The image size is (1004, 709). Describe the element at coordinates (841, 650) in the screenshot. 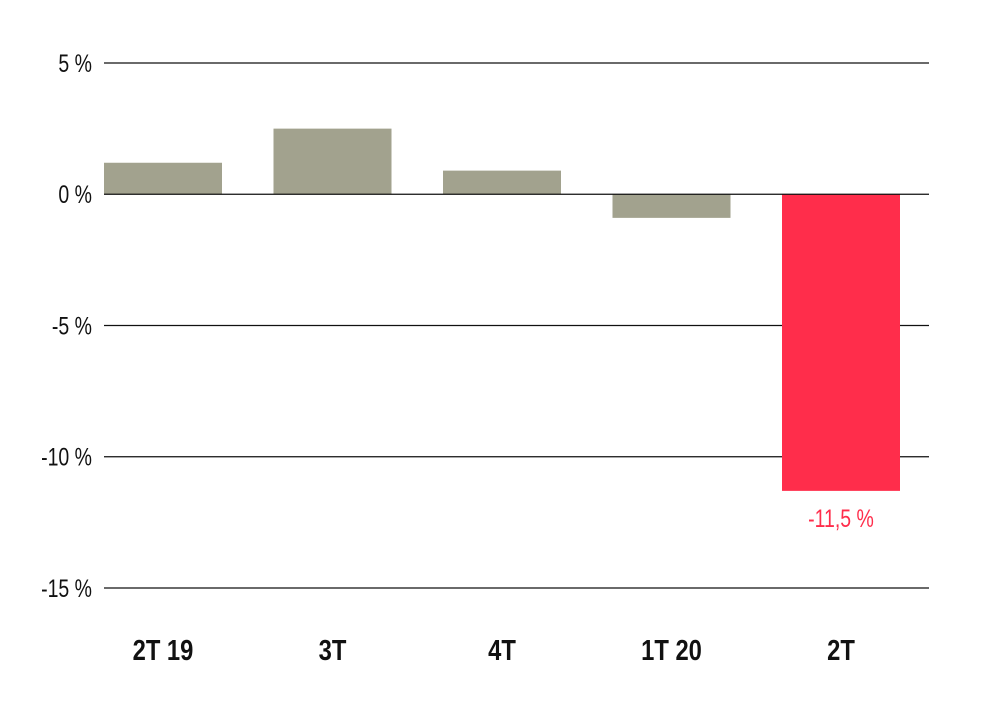

I see `x-category-label: 2T` at that location.